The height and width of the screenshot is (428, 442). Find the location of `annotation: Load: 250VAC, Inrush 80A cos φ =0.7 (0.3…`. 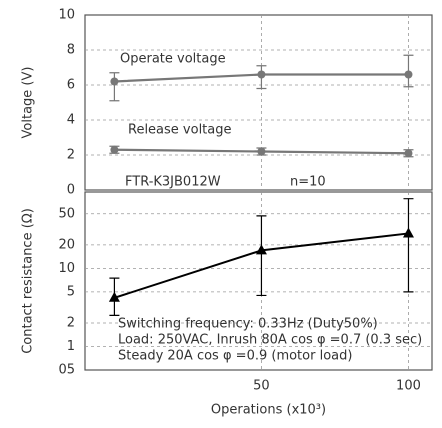

annotation: Load: 250VAC, Inrush 80A cos φ =0.7 (0.3… is located at coordinates (270, 340).